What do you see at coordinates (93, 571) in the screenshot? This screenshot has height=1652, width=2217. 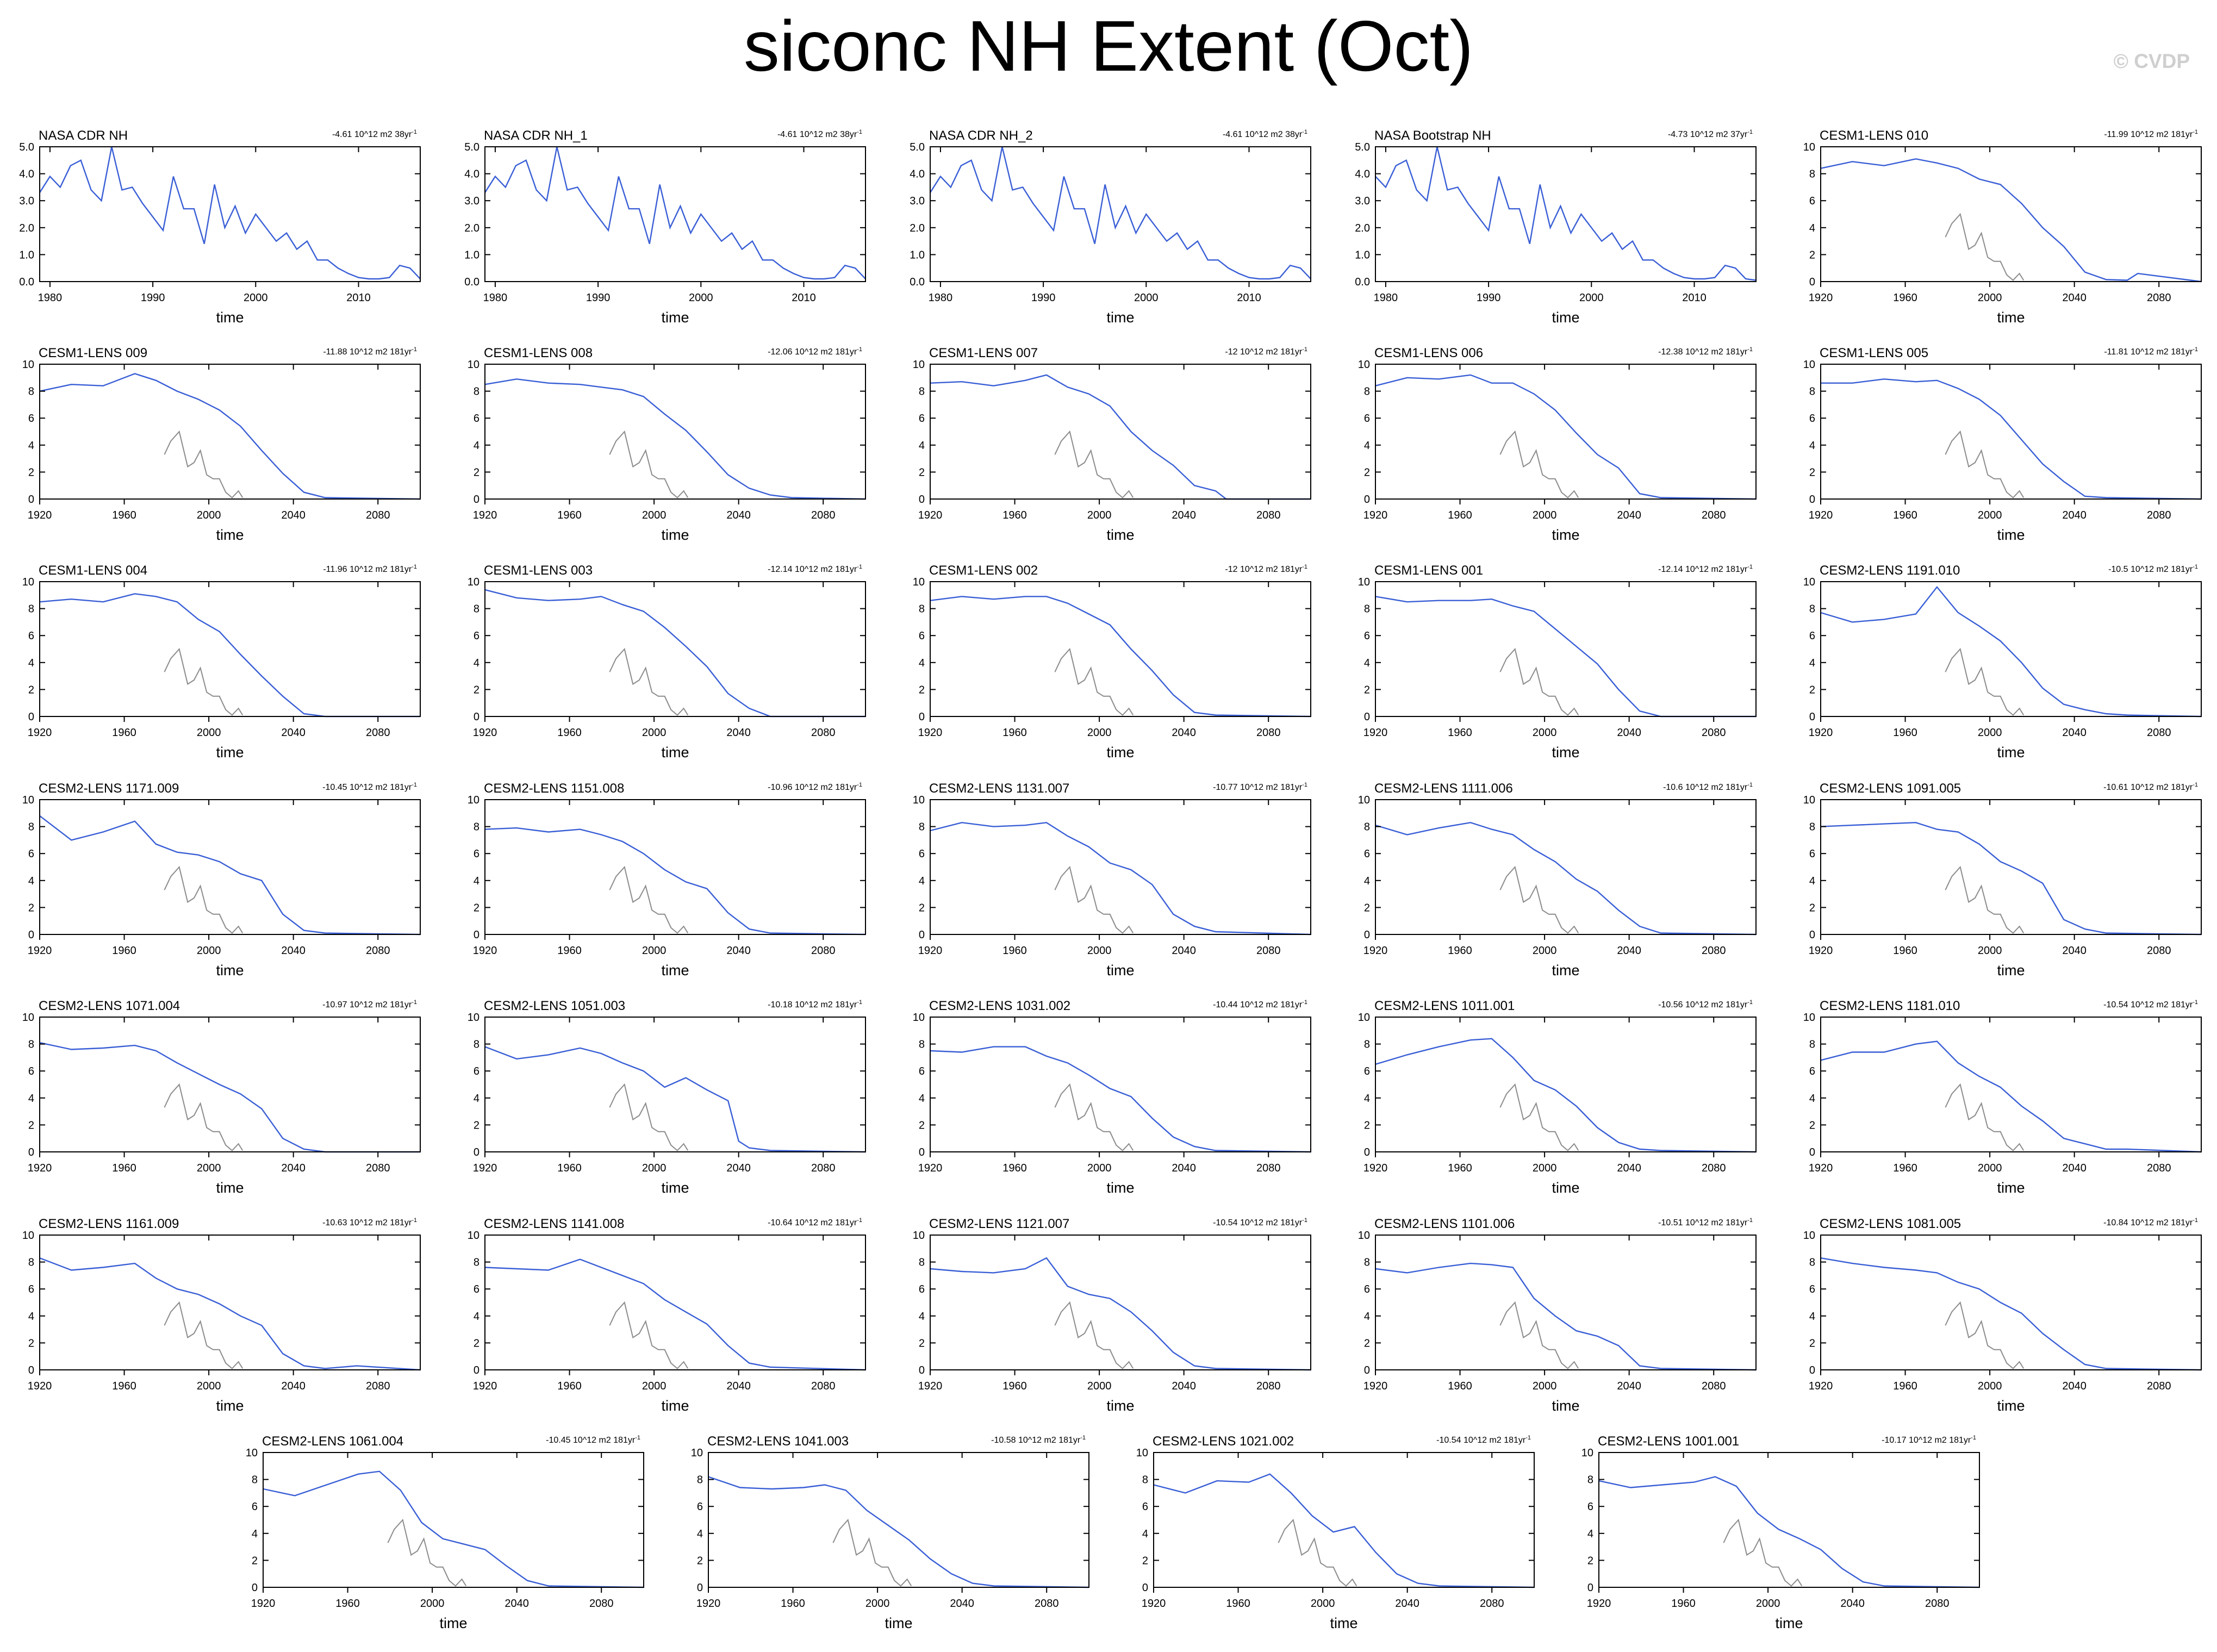 I see `panel-title: CESM1-LENS 004` at bounding box center [93, 571].